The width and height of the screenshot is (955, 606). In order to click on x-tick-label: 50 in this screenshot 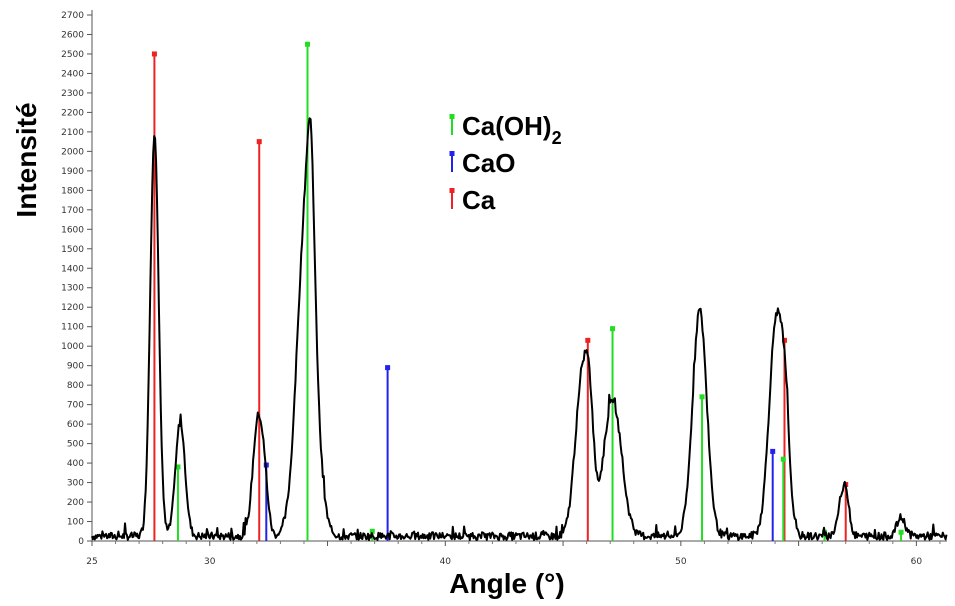, I will do `click(681, 562)`.